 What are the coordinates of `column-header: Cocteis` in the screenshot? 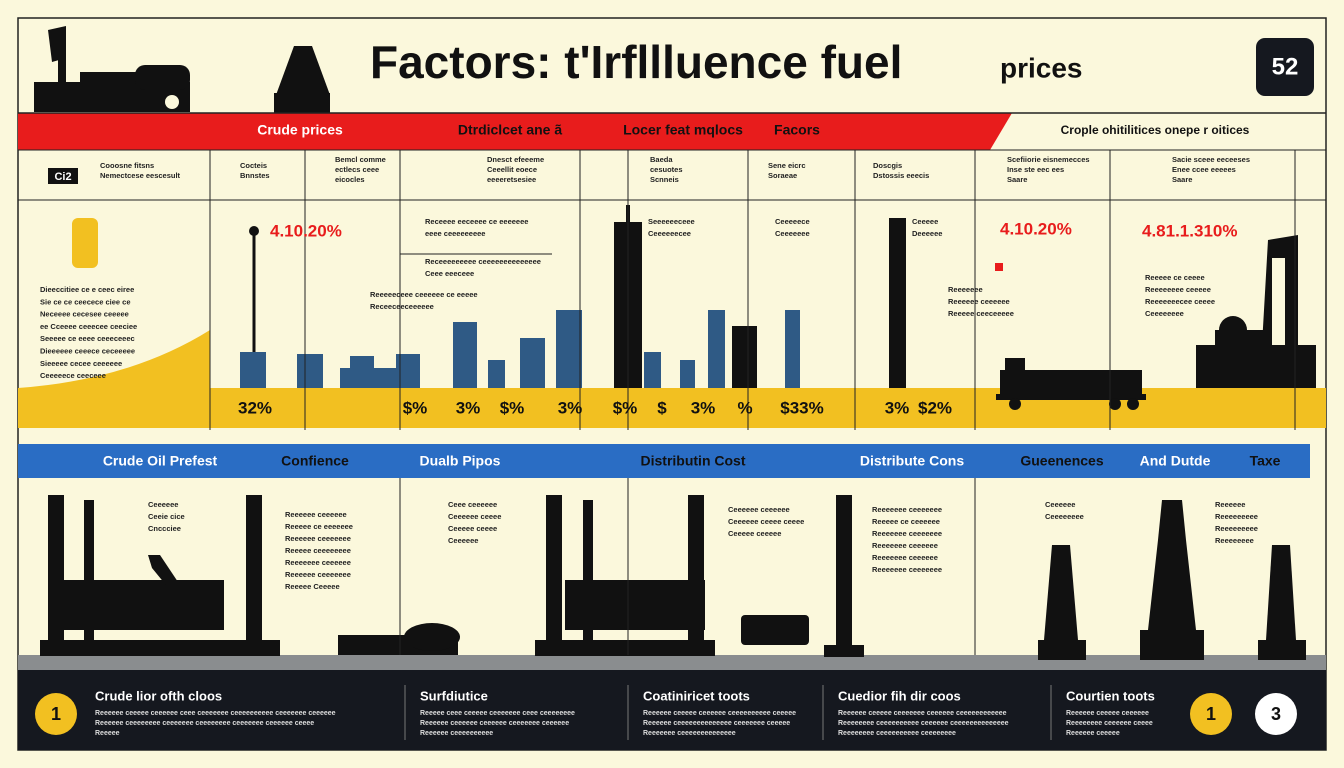 It's located at (253, 165).